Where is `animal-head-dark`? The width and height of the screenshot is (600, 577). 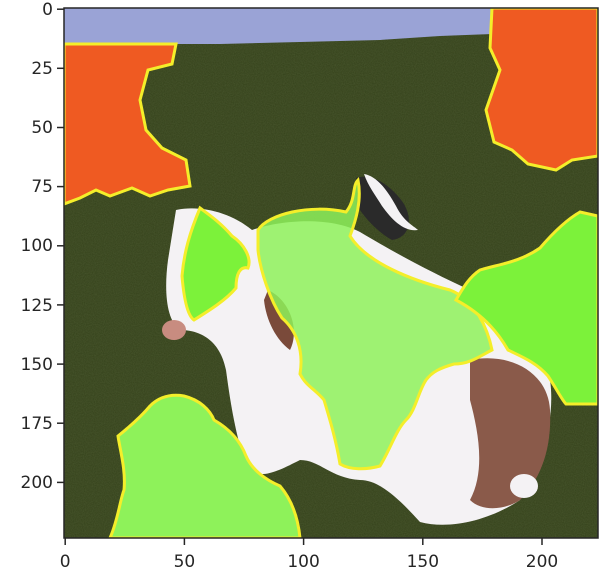 animal-head-dark is located at coordinates (382, 208).